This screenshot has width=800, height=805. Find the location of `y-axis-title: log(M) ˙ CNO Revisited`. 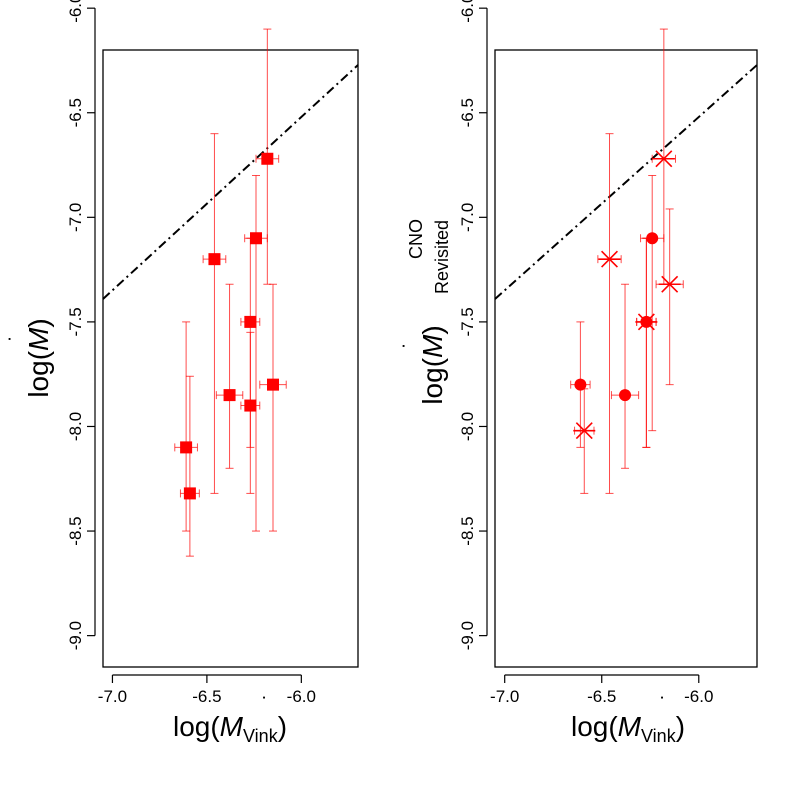

y-axis-title: log(M) ˙ CNO Revisited is located at coordinates (425, 312).